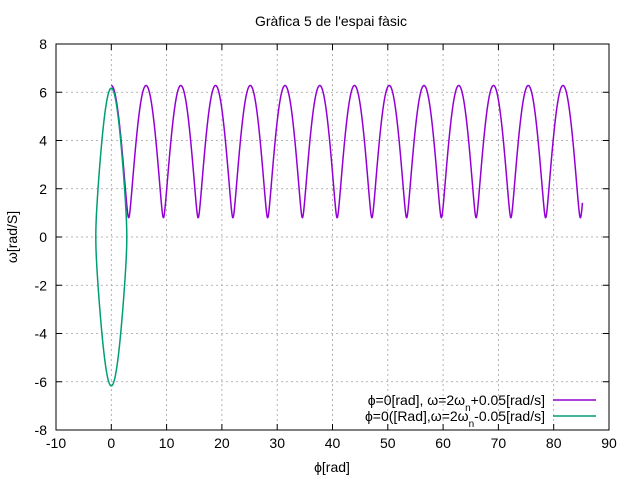 This screenshot has width=640, height=480. Describe the element at coordinates (41, 430) in the screenshot. I see `y-tick-label: -8` at that location.